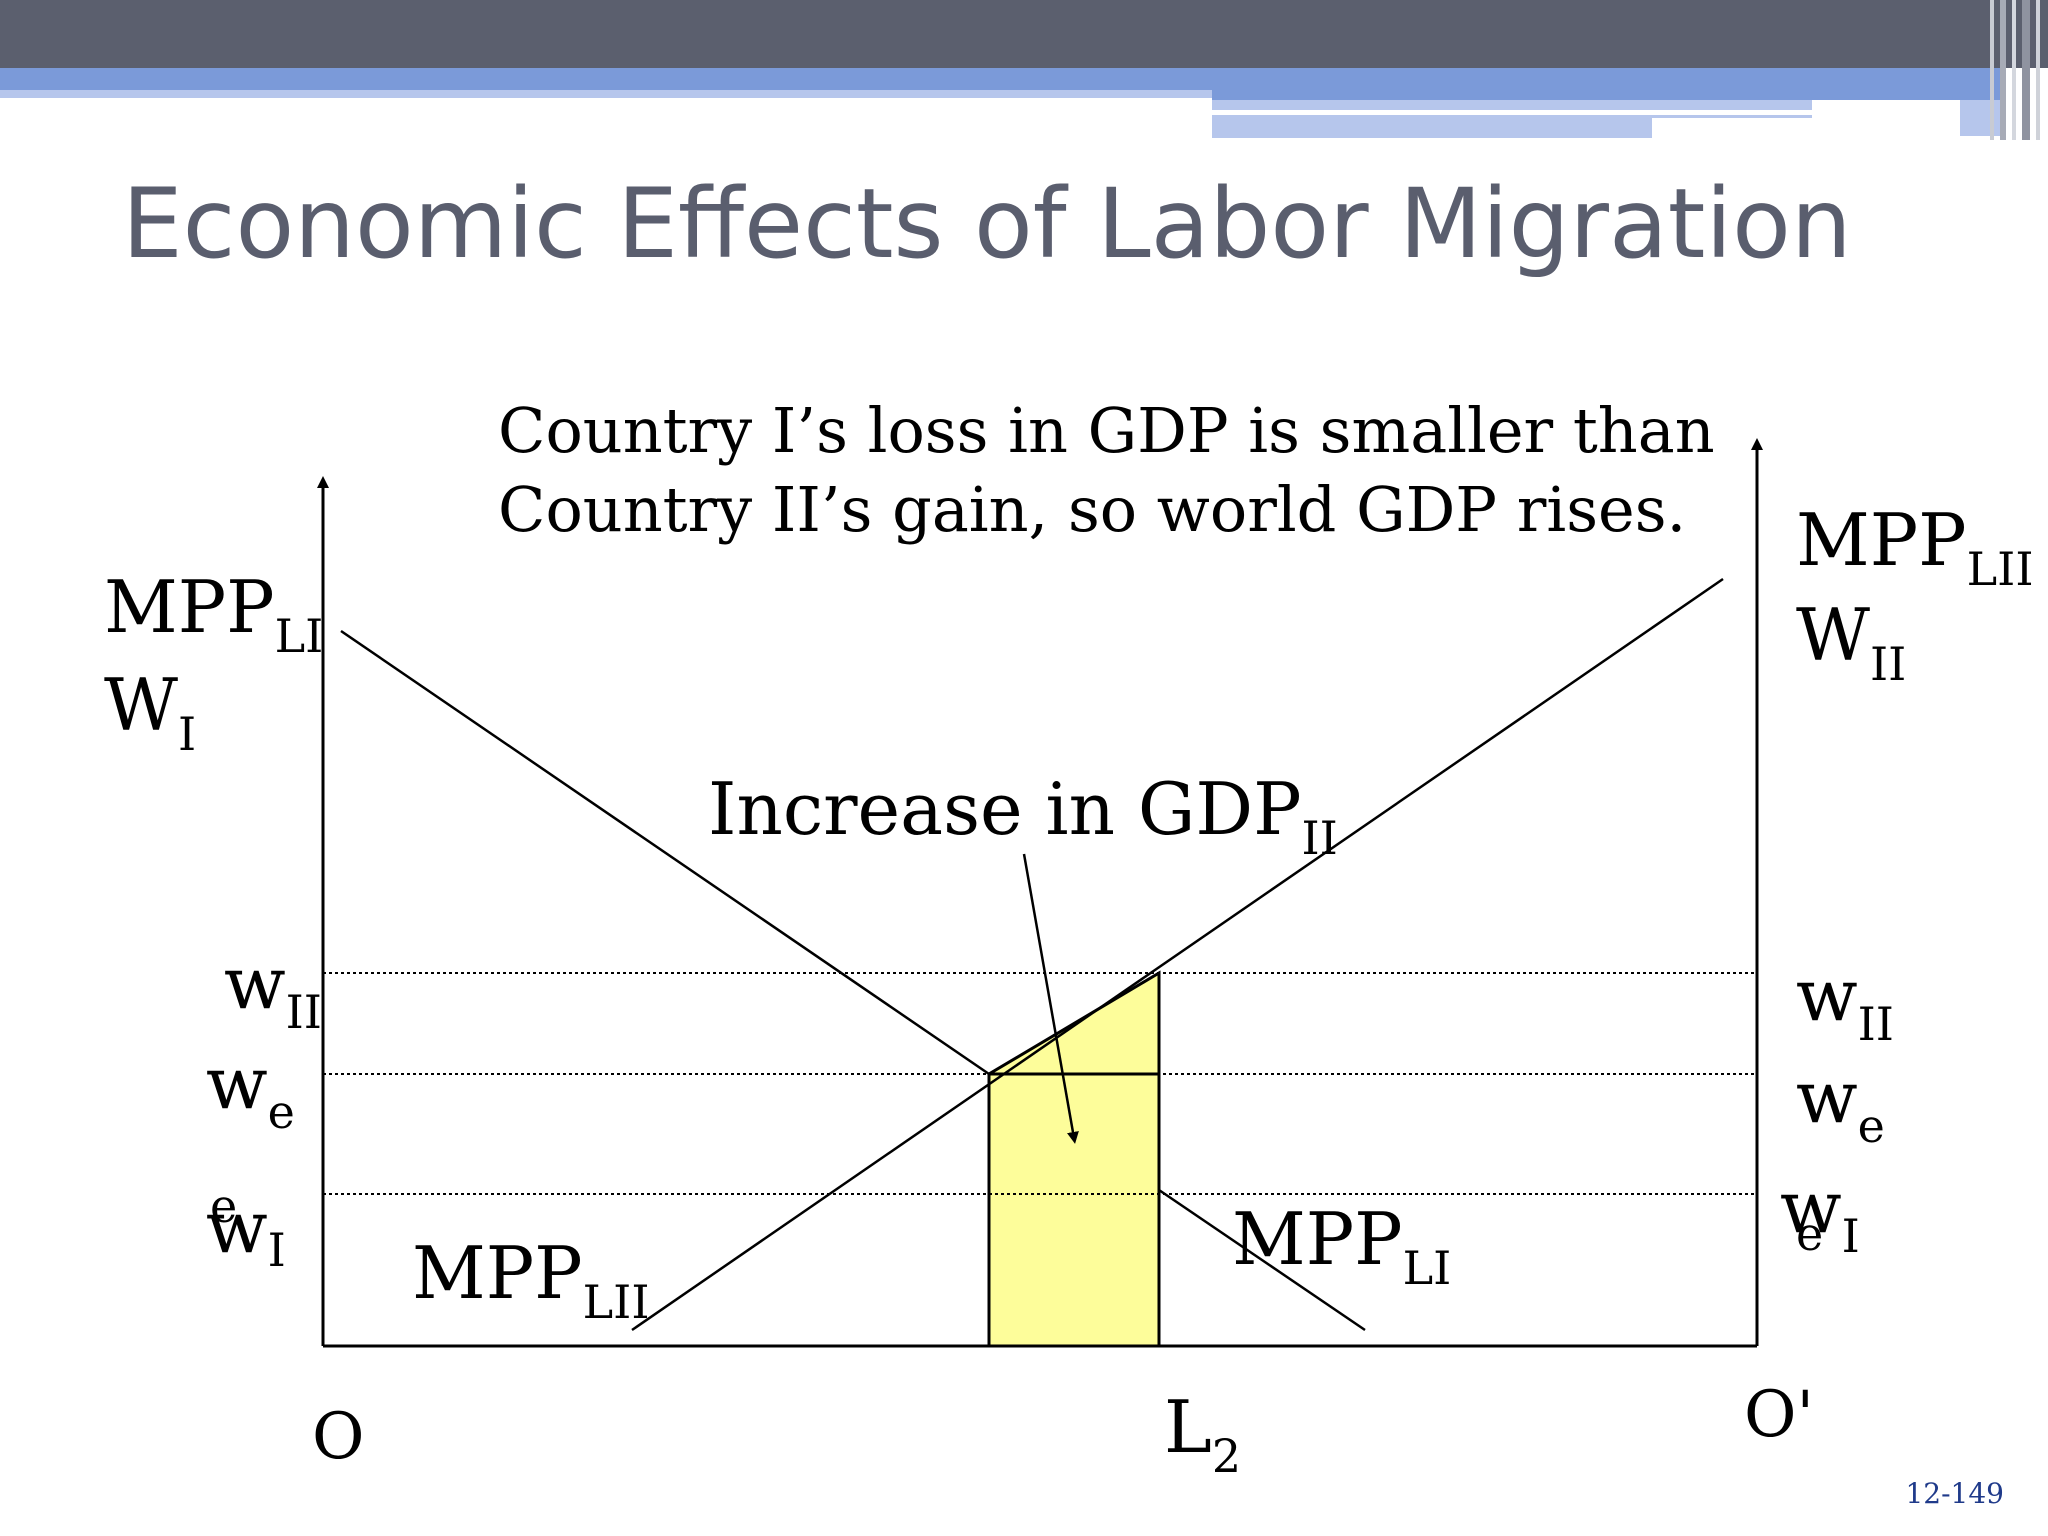 The image size is (2048, 1536). What do you see at coordinates (1341, 1246) in the screenshot?
I see `mpp-li-curve-label: MPPLI` at bounding box center [1341, 1246].